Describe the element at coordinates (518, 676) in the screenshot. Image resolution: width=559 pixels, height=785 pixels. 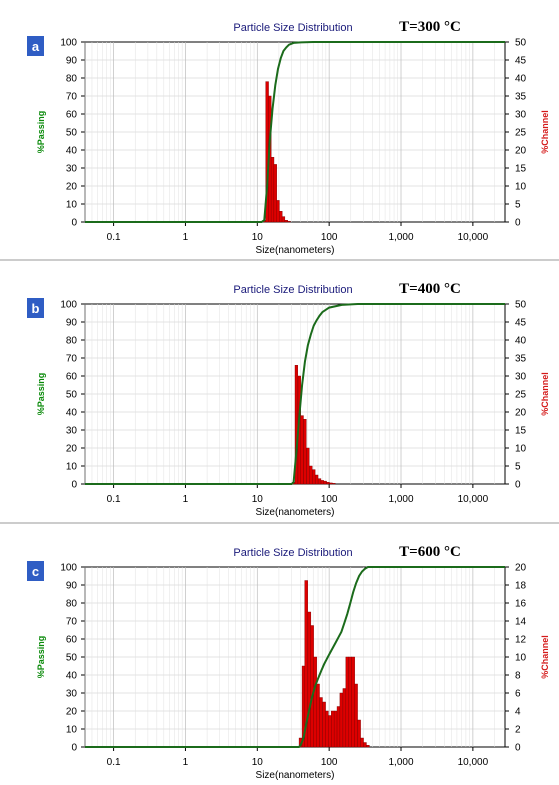
I see `right-tick-label: 8` at that location.